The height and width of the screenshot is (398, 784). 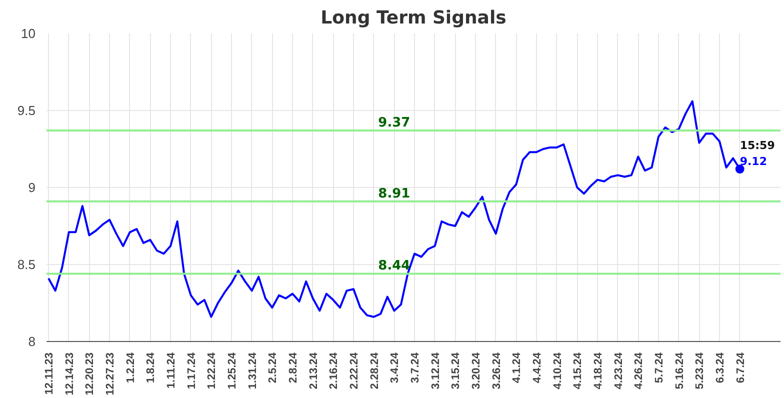 I want to click on x-tick-label: 4.4.24, so click(x=538, y=368).